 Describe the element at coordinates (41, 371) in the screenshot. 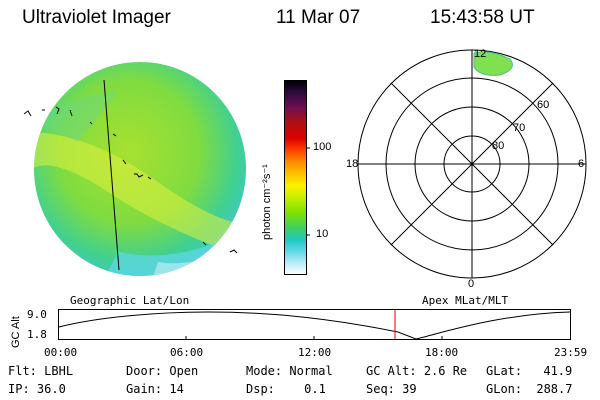

I see `status-flt: Flt: LBHL` at that location.